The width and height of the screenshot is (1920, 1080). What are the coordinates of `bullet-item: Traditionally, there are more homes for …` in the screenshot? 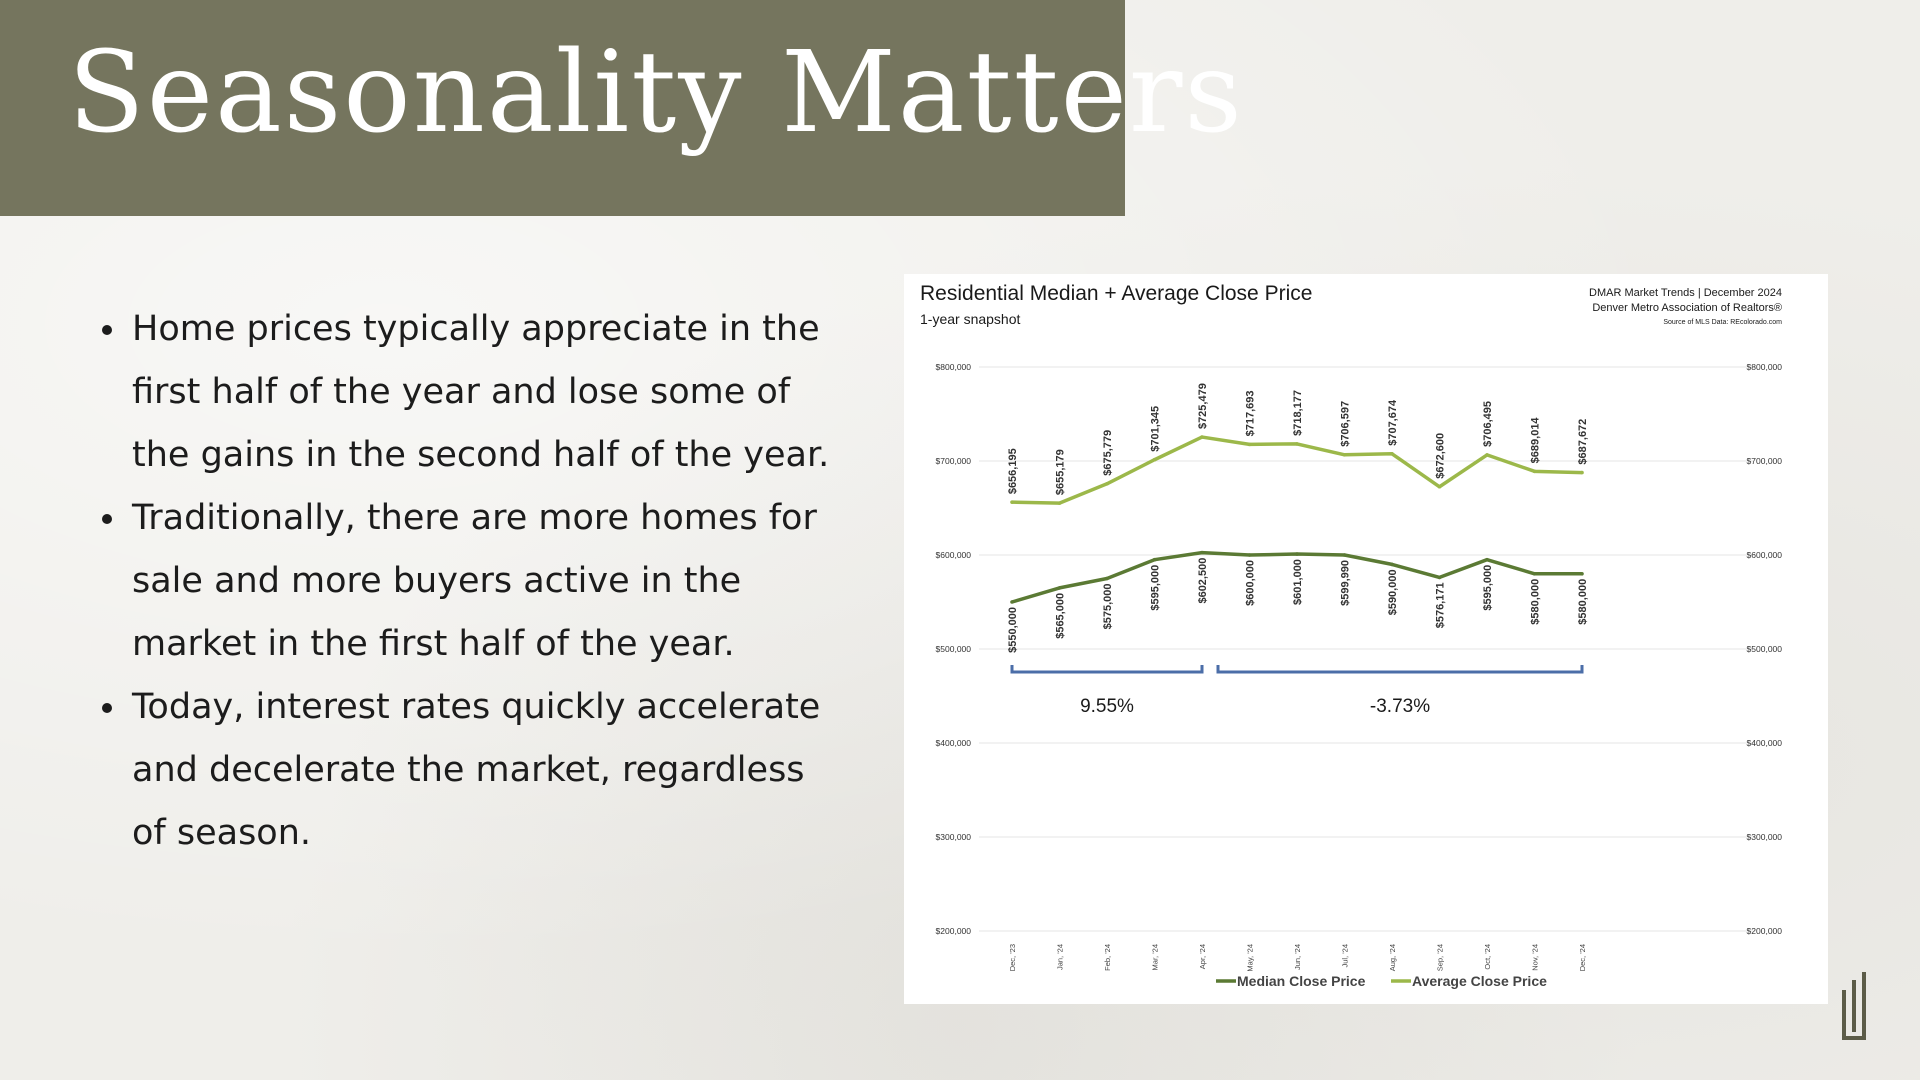 It's located at (468, 581).